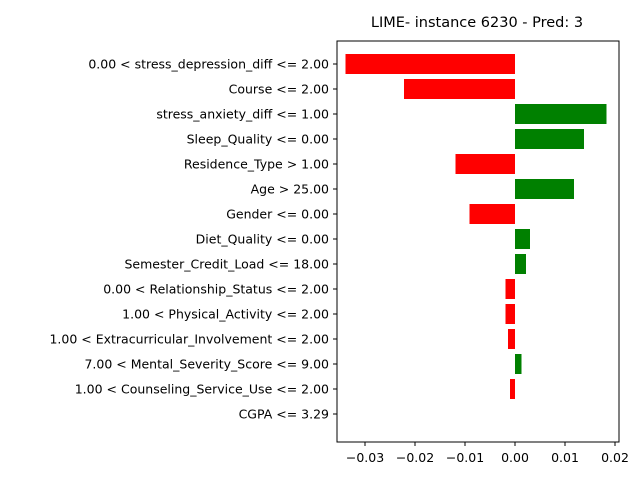 The height and width of the screenshot is (485, 640). Describe the element at coordinates (227, 264) in the screenshot. I see `category-label: Semester_Credit_Load <= 18.00` at that location.